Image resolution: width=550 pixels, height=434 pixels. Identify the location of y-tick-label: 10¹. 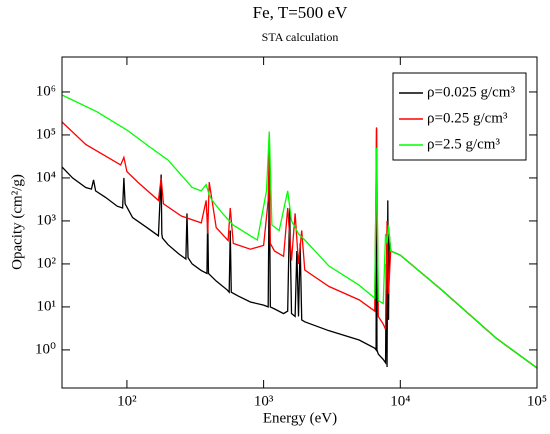
(47, 306).